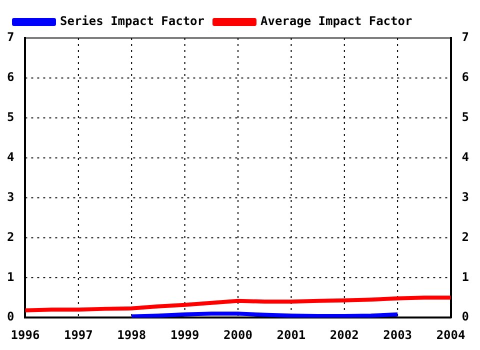  What do you see at coordinates (466, 117) in the screenshot?
I see `y2-tick-label: 5` at bounding box center [466, 117].